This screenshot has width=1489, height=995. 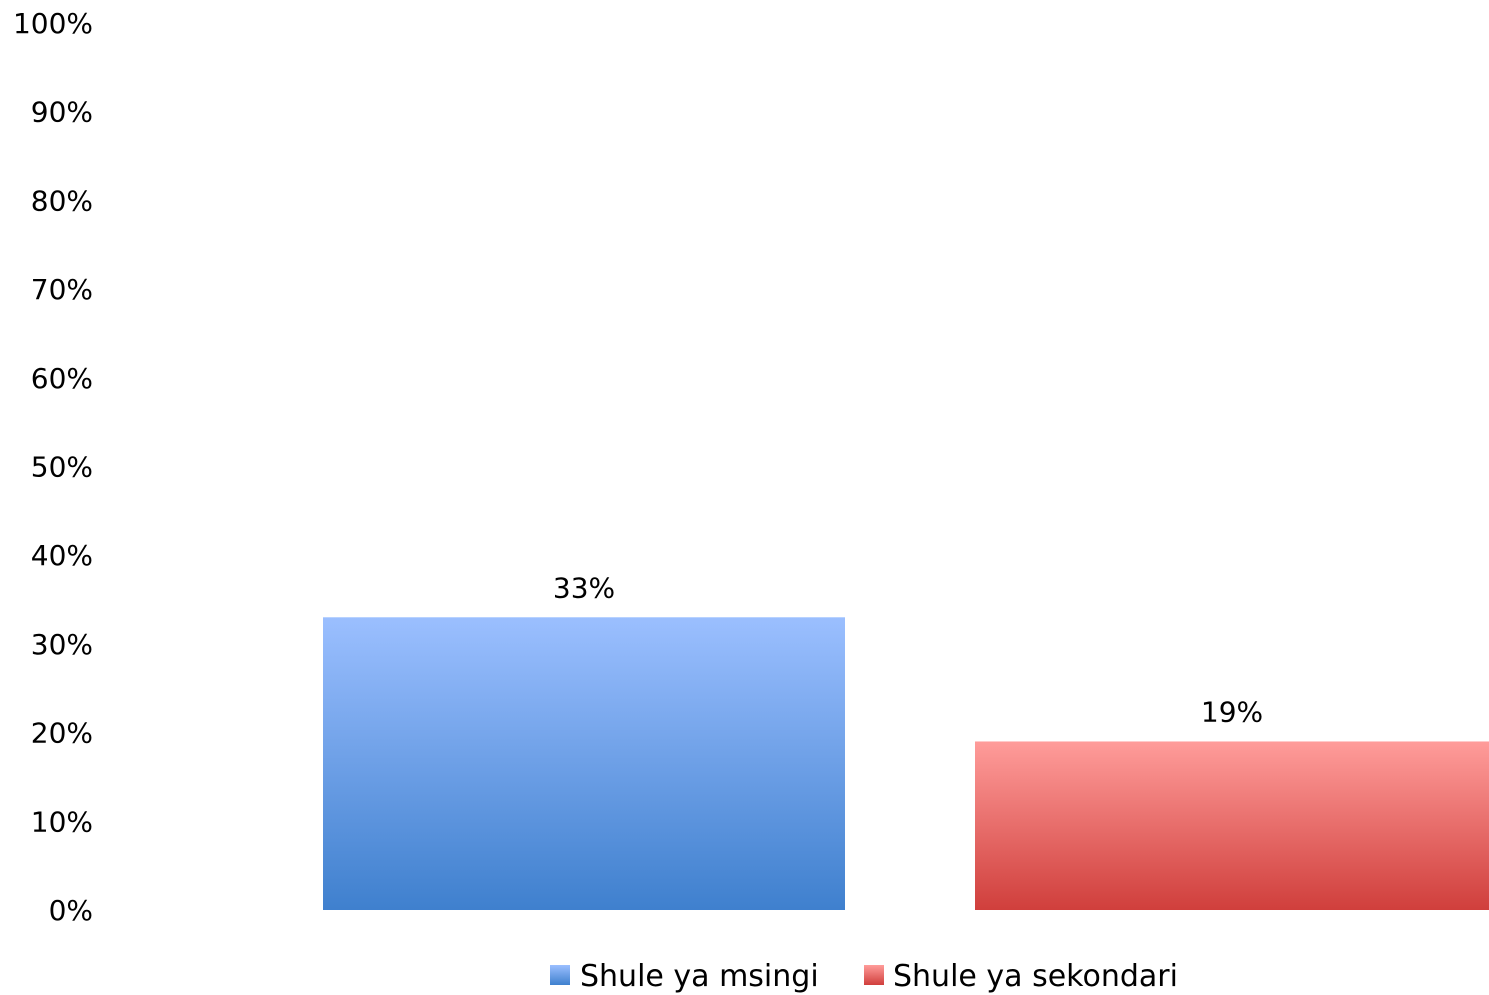 What do you see at coordinates (908, 649) in the screenshot?
I see `data-labels: 33% 19%` at bounding box center [908, 649].